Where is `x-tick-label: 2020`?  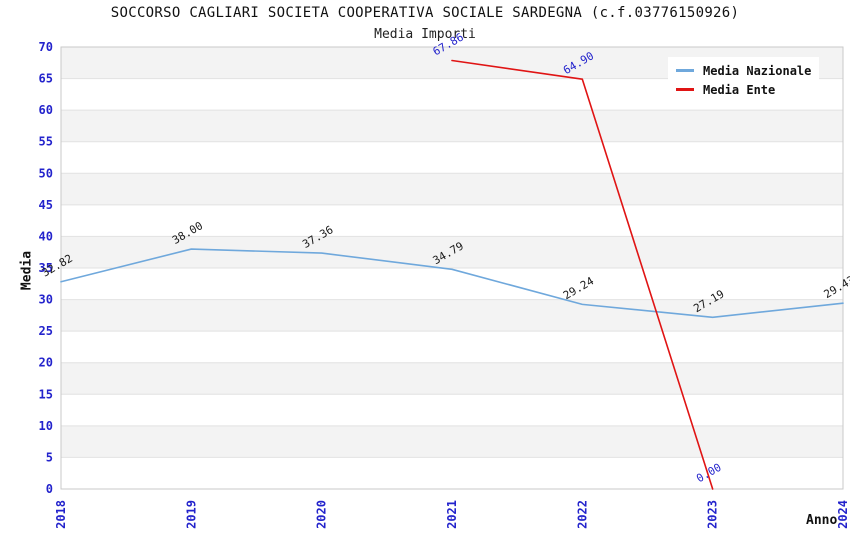 x-tick-label: 2020 is located at coordinates (322, 514).